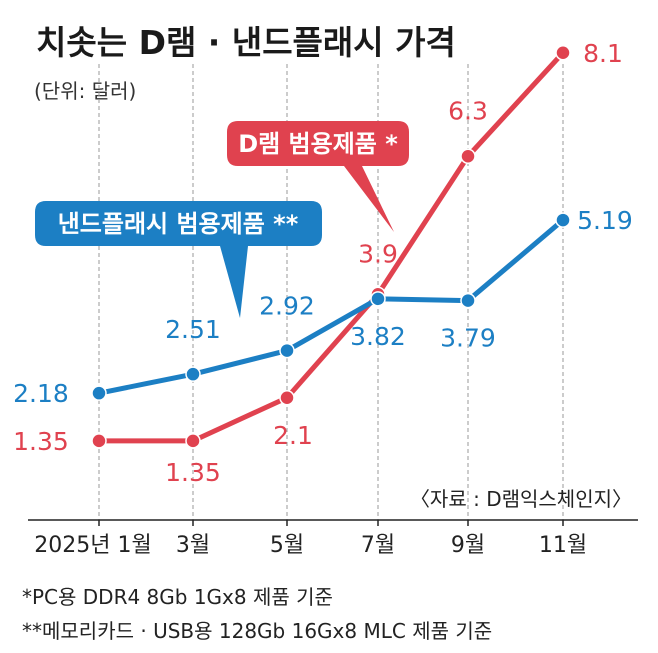 This screenshot has height=653, width=658. I want to click on dram-callout-bubble, so click(318, 176).